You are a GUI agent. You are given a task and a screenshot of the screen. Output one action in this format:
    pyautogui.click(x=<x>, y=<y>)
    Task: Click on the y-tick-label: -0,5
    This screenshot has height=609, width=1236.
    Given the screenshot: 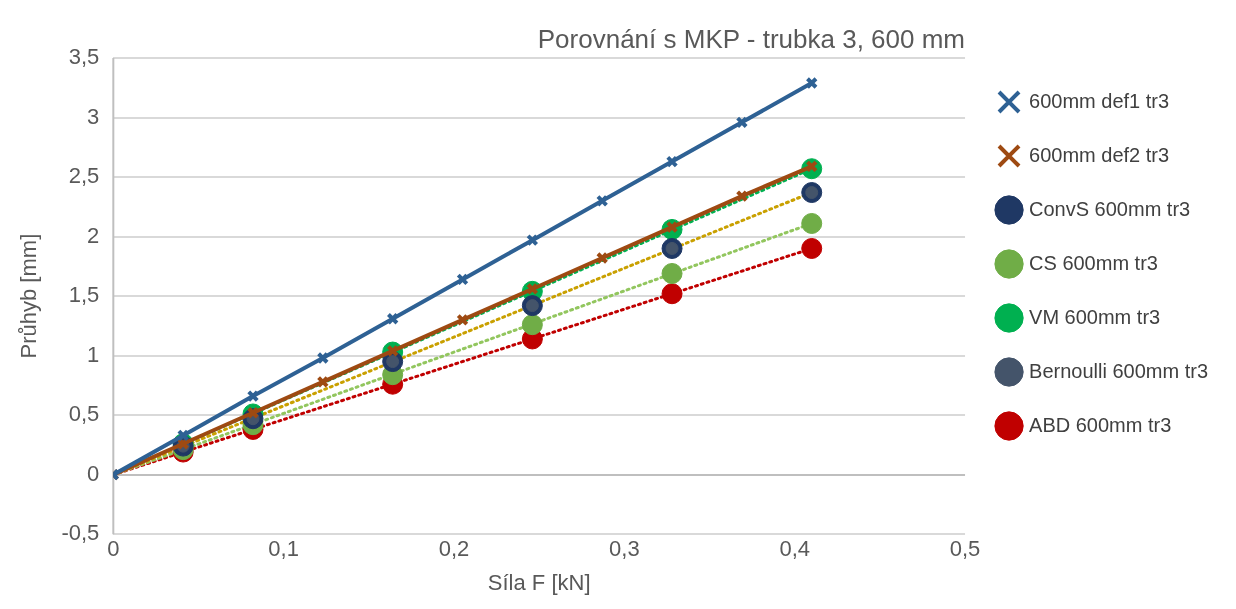 What is the action you would take?
    pyautogui.click(x=80, y=533)
    